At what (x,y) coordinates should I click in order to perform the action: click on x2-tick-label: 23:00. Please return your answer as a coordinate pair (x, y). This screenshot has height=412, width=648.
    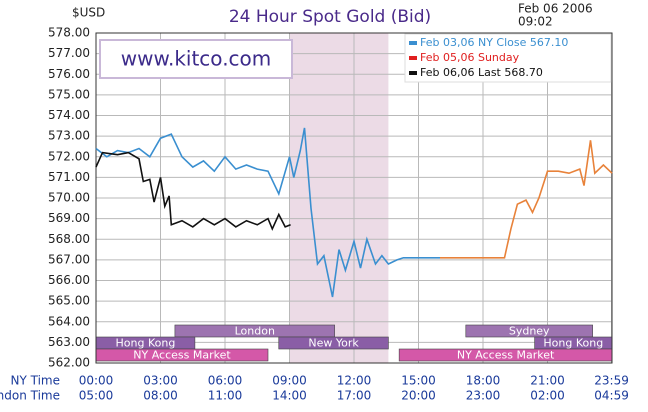
    Looking at the image, I should click on (483, 396).